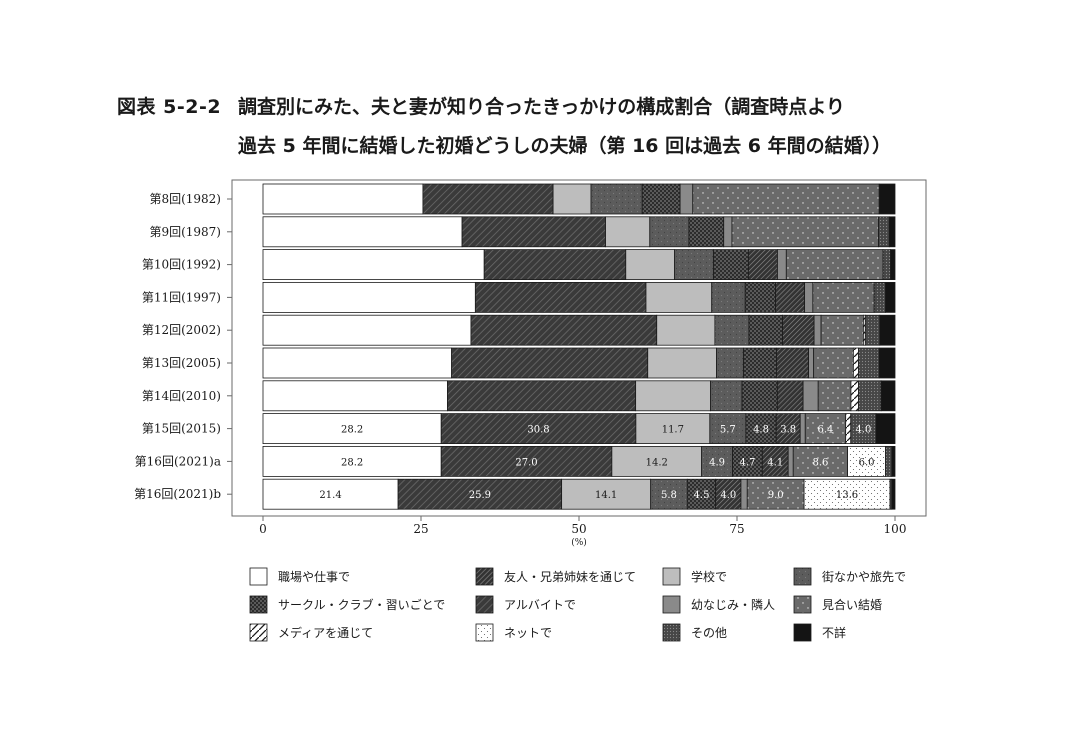  I want to click on category-label: 第15回(2015), so click(181, 429).